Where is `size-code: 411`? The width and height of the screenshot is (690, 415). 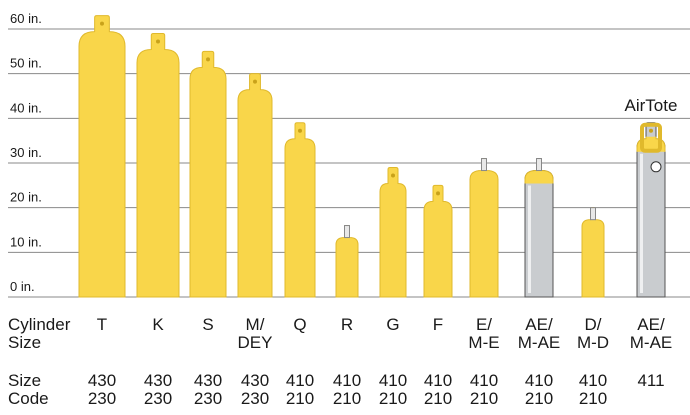 size-code: 411 is located at coordinates (650, 380).